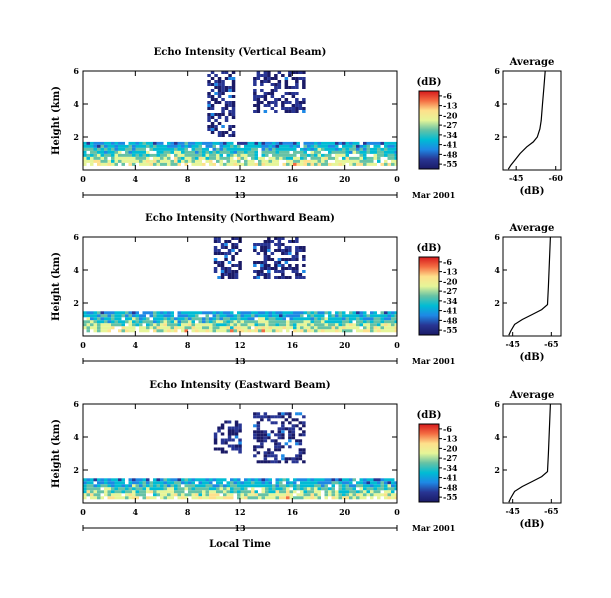 This screenshot has width=611, height=598. I want to click on x-tick-label: 0, so click(397, 345).